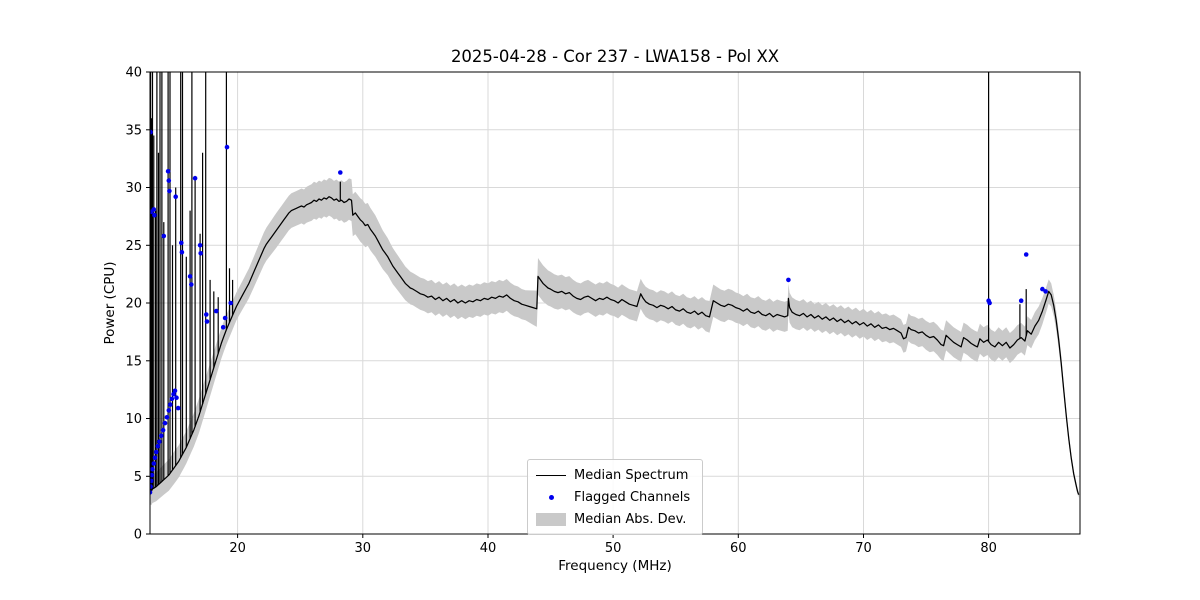  Describe the element at coordinates (133, 188) in the screenshot. I see `y-tick-label: 30` at that location.